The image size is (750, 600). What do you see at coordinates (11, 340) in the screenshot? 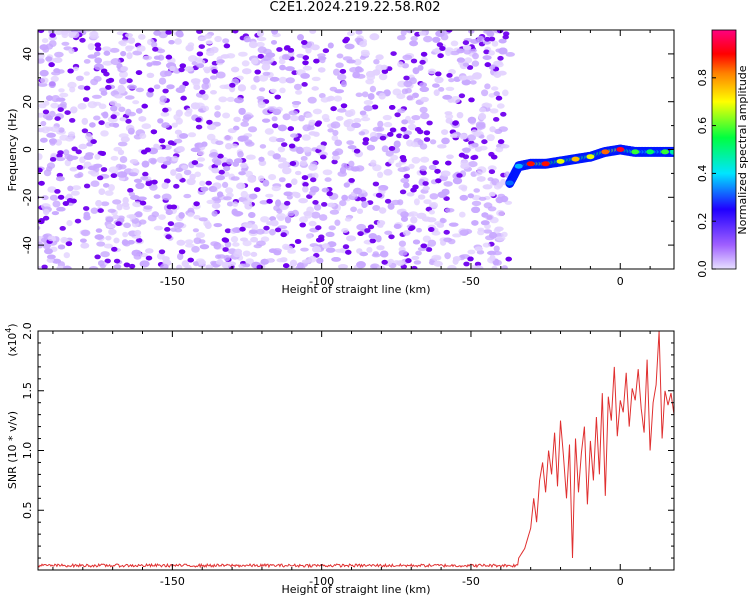
I see `snr-multiplier: (x104)` at bounding box center [11, 340].